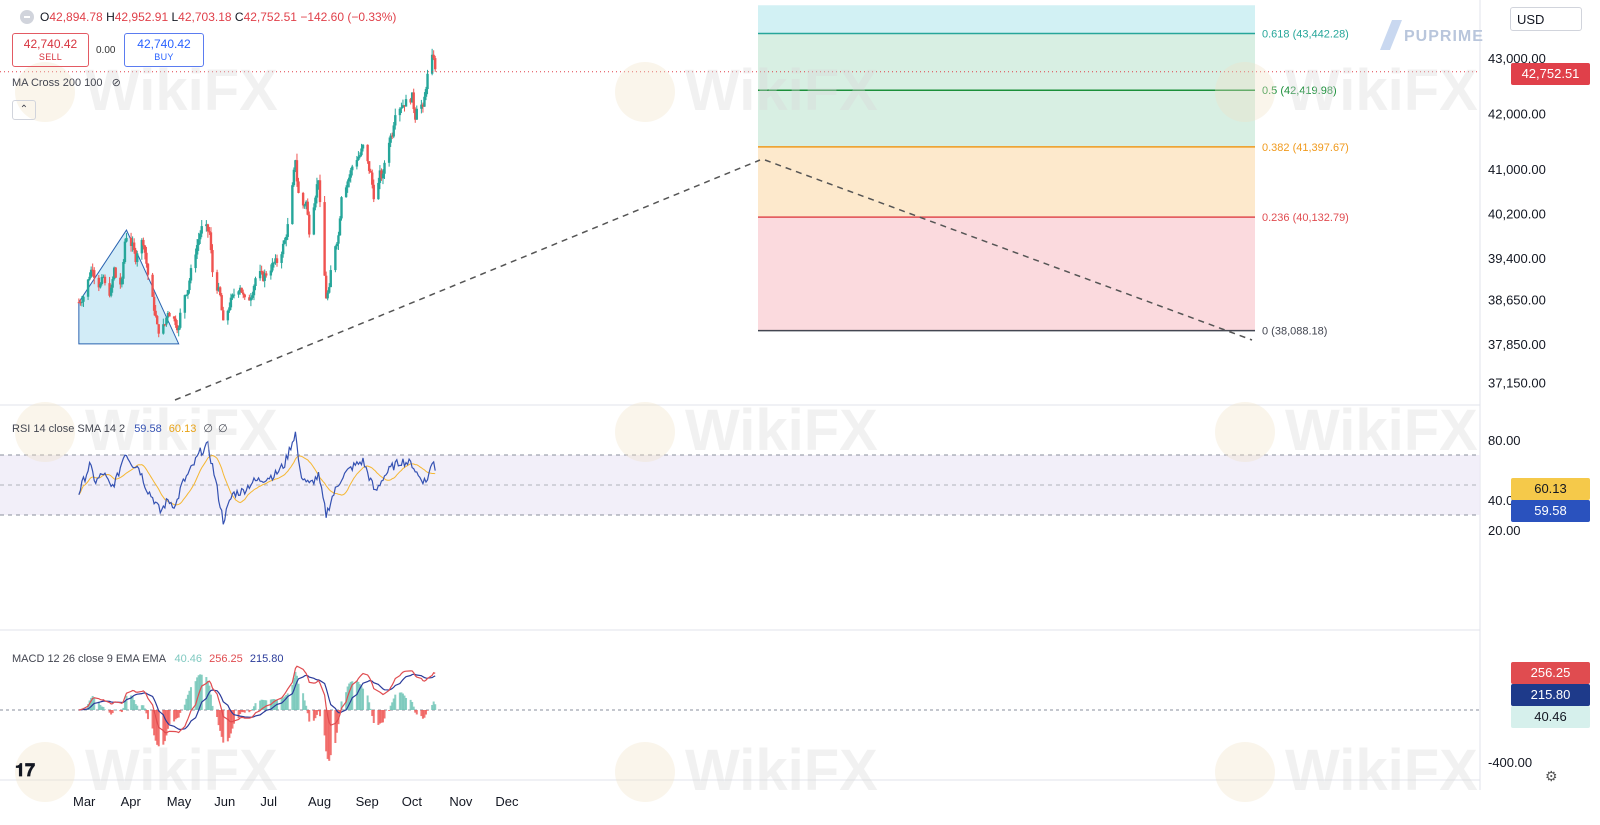 This screenshot has width=1600, height=825. What do you see at coordinates (141, 17) in the screenshot?
I see `high-value: 42,952.91` at bounding box center [141, 17].